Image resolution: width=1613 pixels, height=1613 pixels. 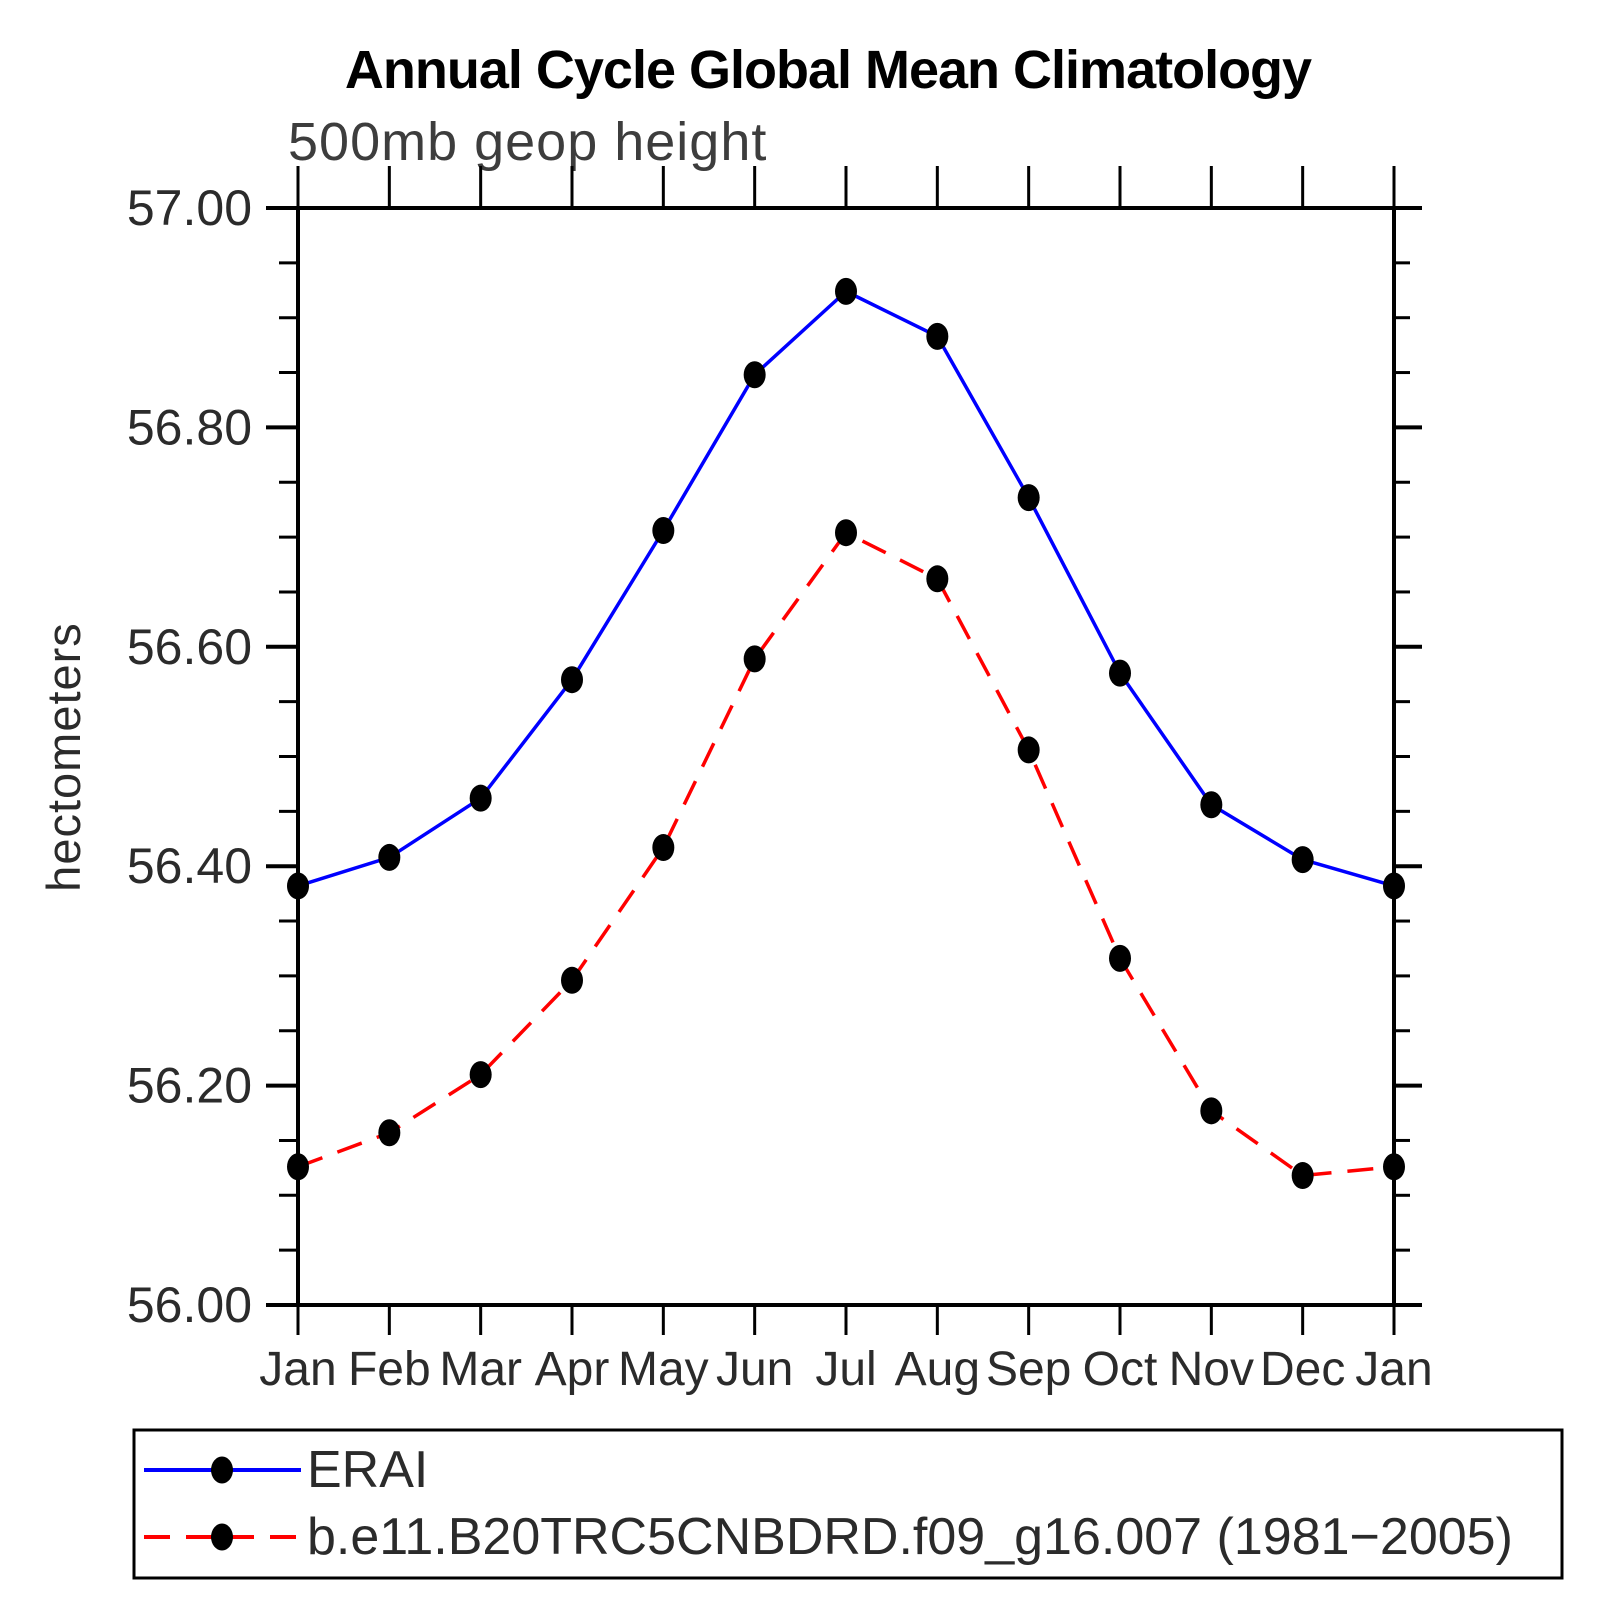 What do you see at coordinates (828, 70) in the screenshot?
I see `chart-title: Annual Cycle Global Mean Climatology` at bounding box center [828, 70].